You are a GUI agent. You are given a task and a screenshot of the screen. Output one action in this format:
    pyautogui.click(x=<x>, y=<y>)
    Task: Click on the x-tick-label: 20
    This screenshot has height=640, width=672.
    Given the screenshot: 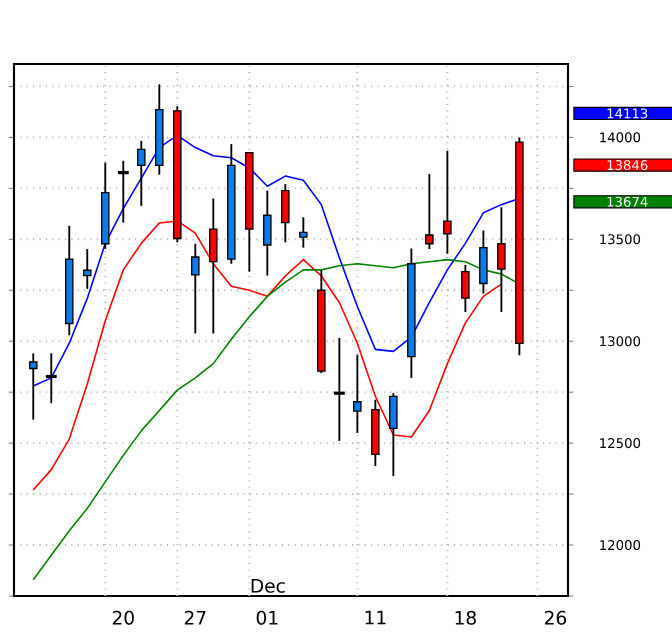 What is the action you would take?
    pyautogui.click(x=123, y=617)
    